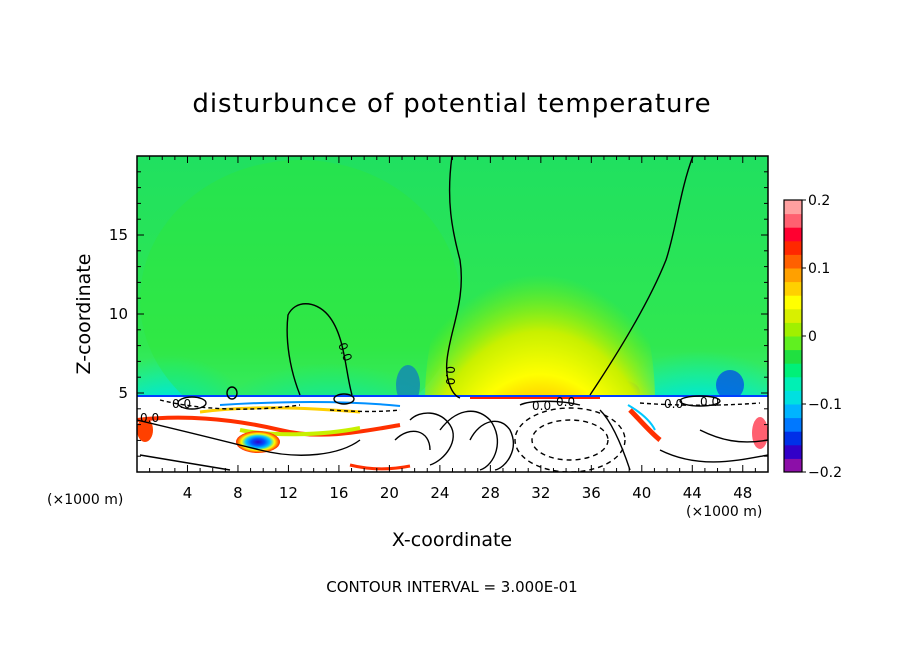 This screenshot has height=654, width=904. What do you see at coordinates (300, 278) in the screenshot?
I see `light-green-left` at bounding box center [300, 278].